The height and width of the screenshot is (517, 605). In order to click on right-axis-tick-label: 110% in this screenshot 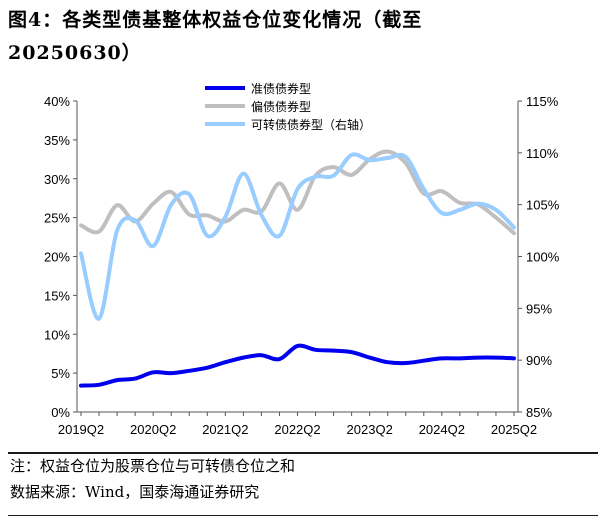, I will do `click(542, 153)`.